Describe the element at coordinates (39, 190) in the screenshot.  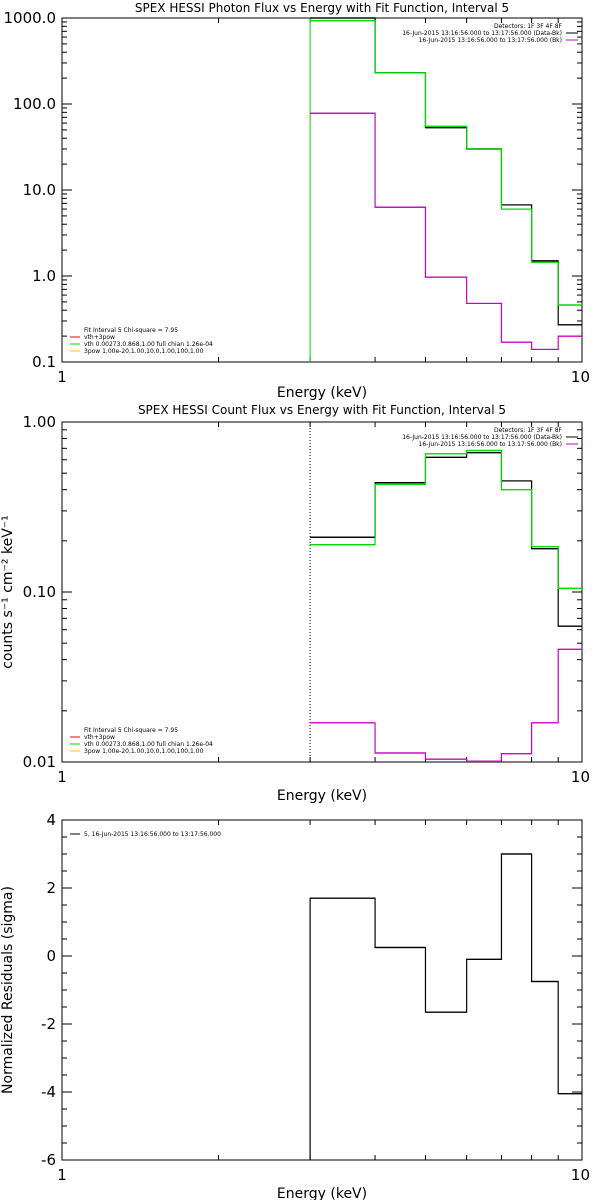
I see `y-tick-label: 10.0` at that location.